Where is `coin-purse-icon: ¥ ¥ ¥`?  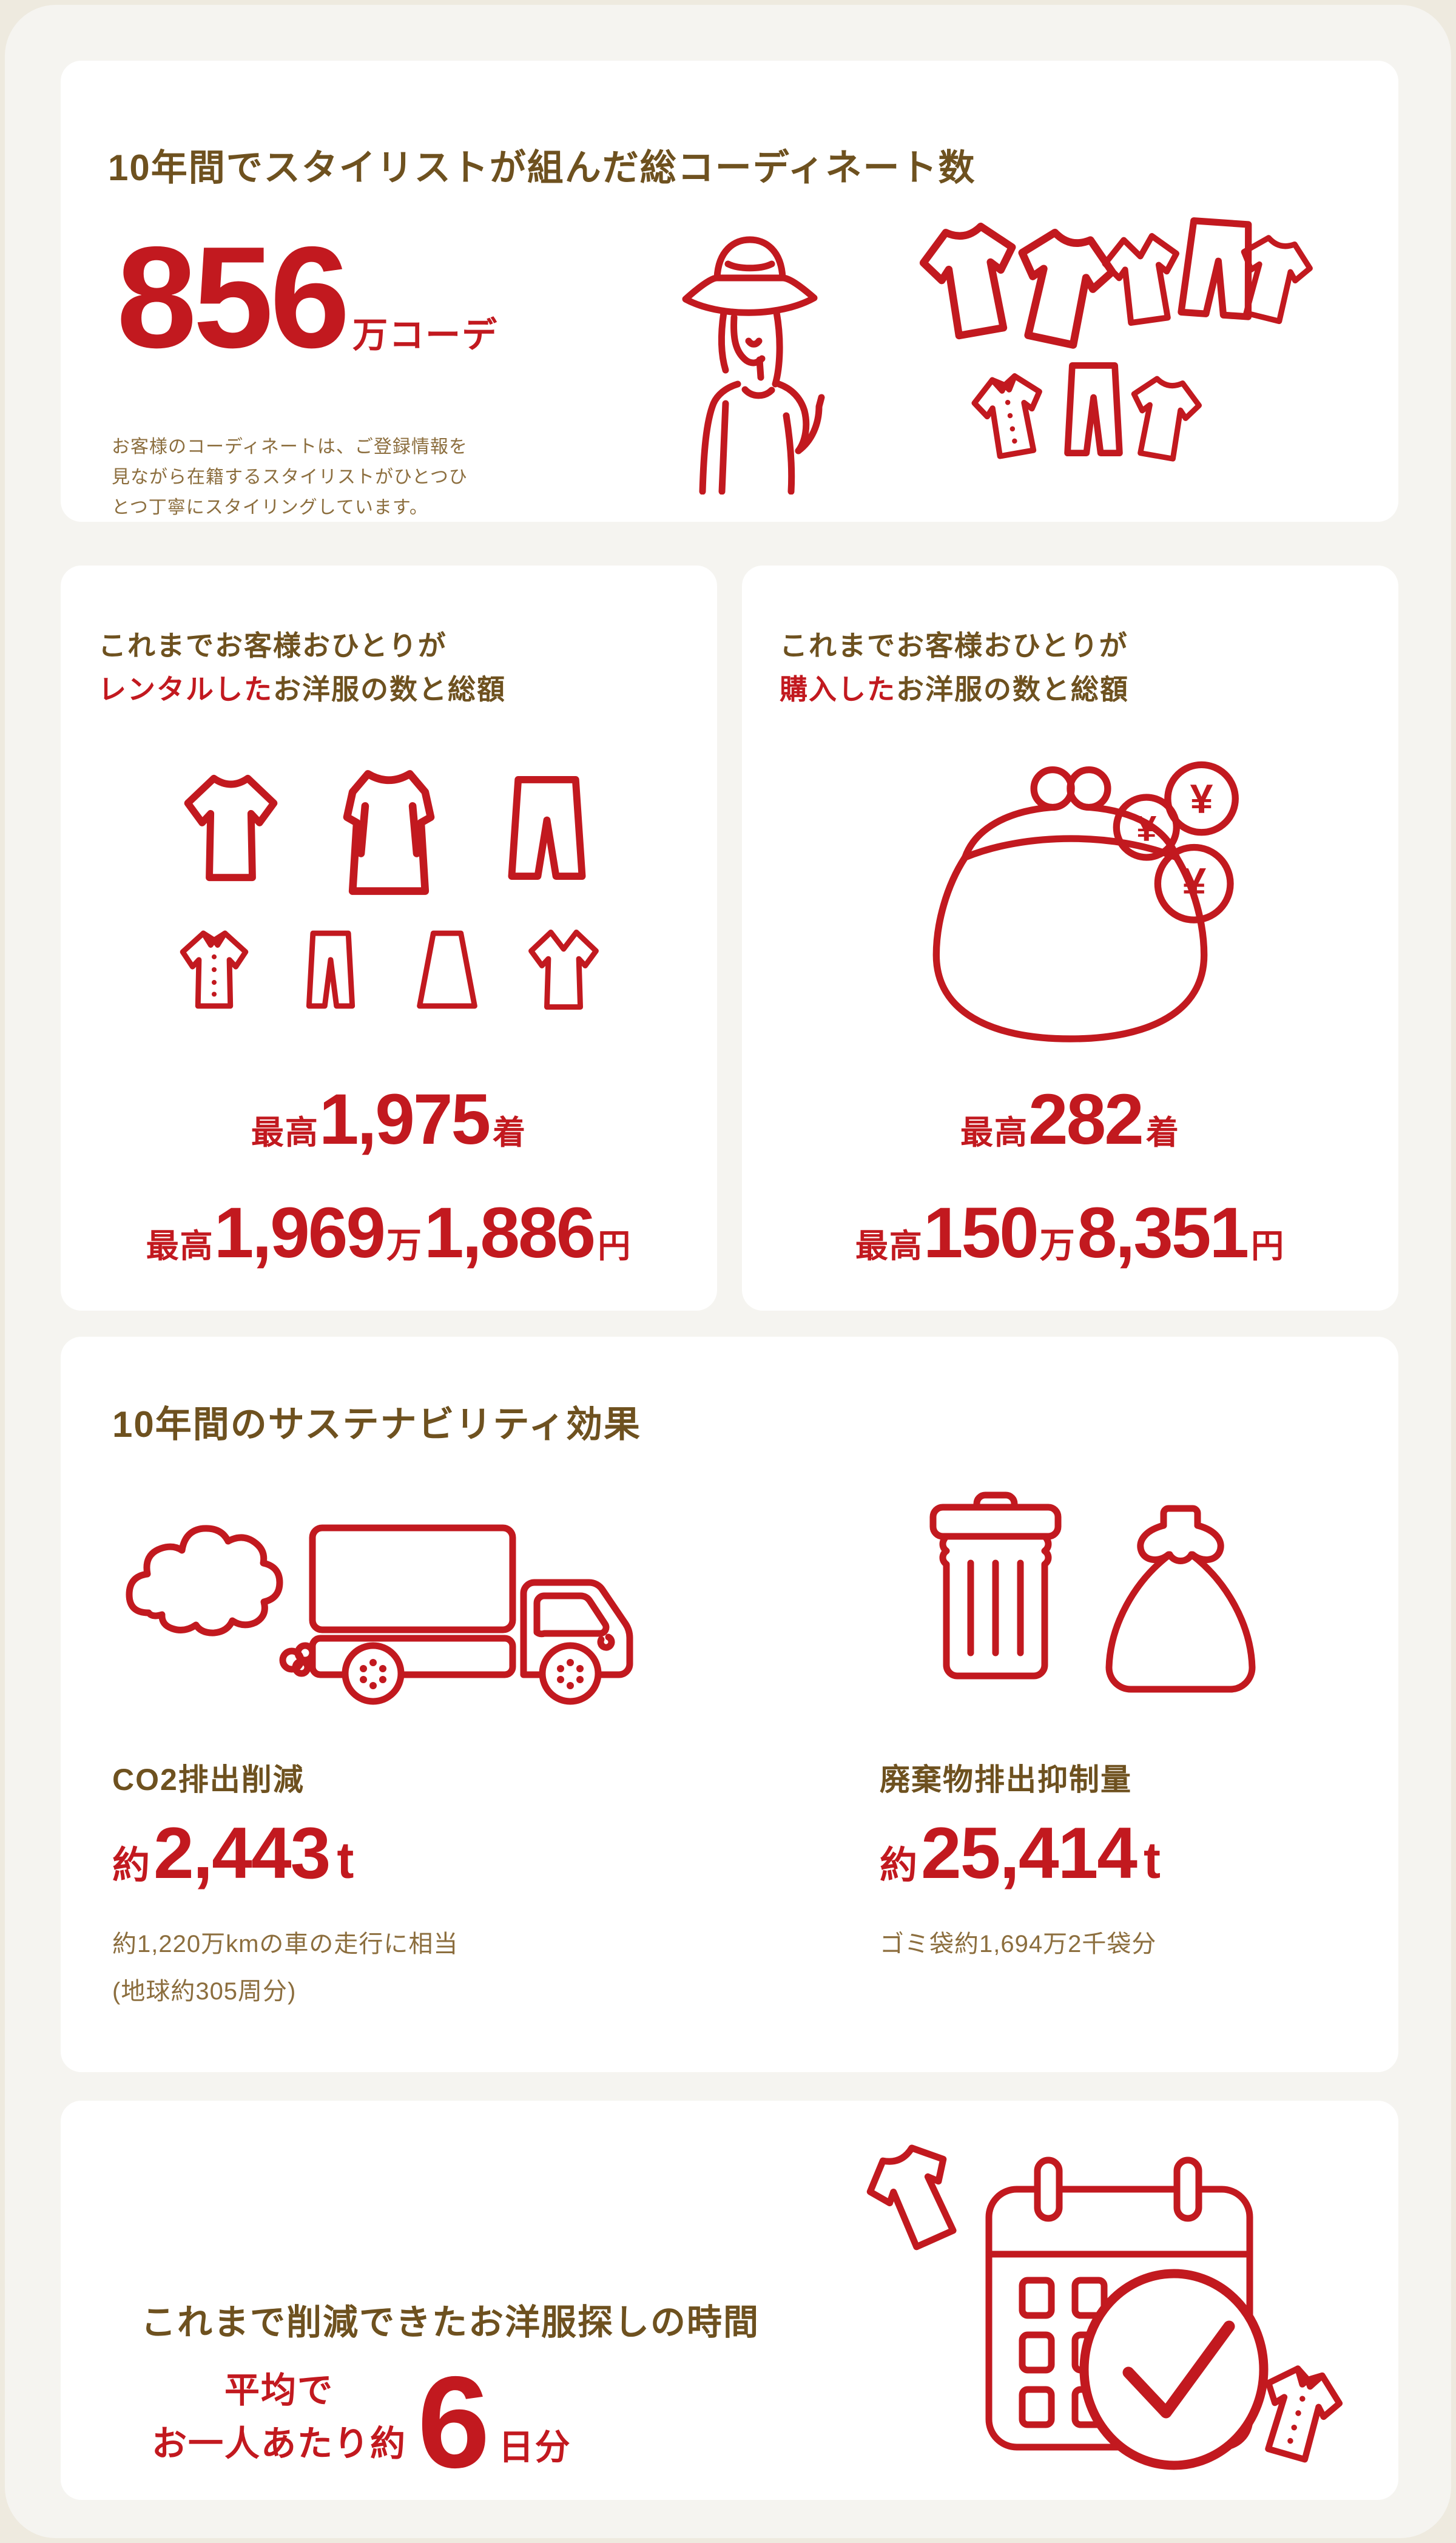 coin-purse-icon: ¥ ¥ ¥ is located at coordinates (1085, 901).